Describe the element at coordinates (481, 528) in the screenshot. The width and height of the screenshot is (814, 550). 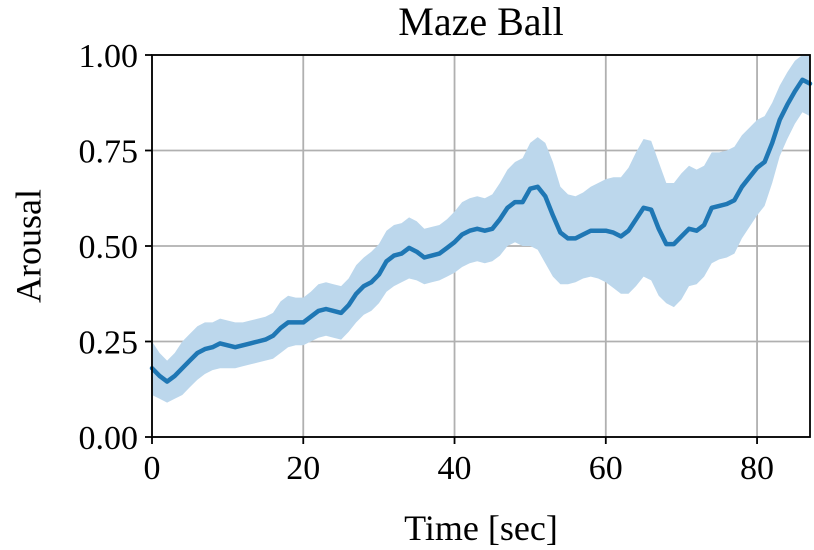
I see `x-axis-label: Time [sec]` at that location.